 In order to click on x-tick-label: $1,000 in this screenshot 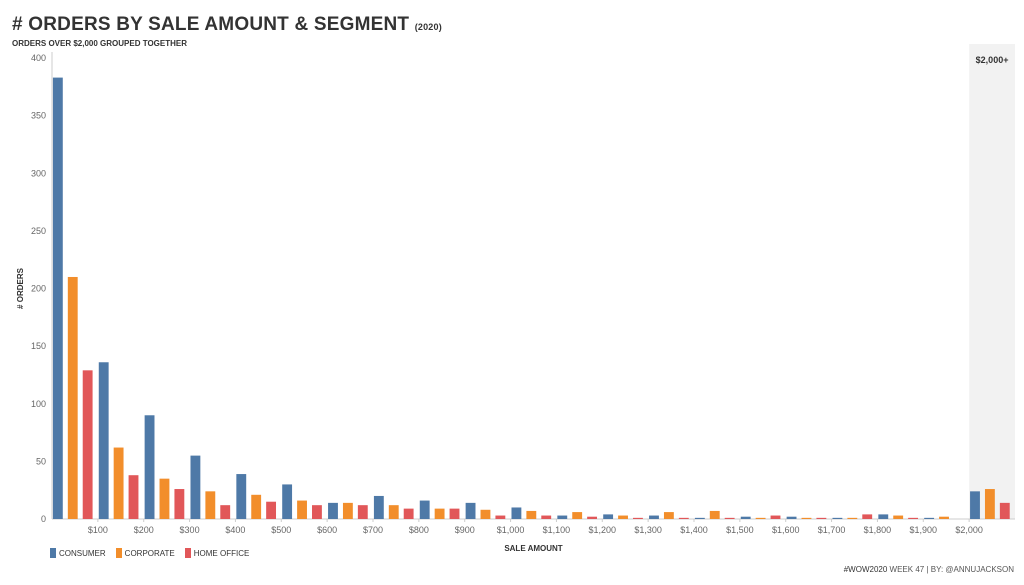, I will do `click(511, 530)`.